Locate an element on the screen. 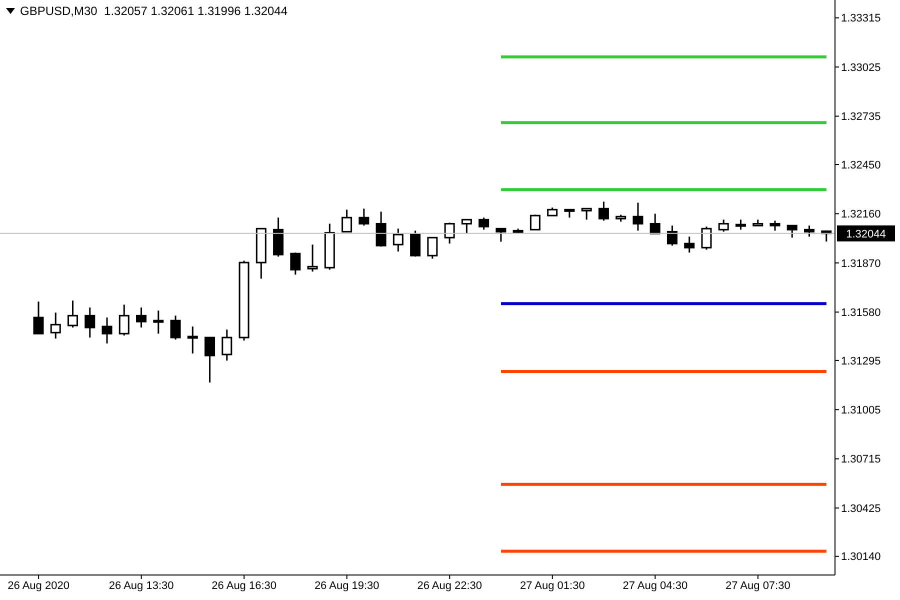 The height and width of the screenshot is (600, 900). ref-line-label: 1.32044 is located at coordinates (866, 234).